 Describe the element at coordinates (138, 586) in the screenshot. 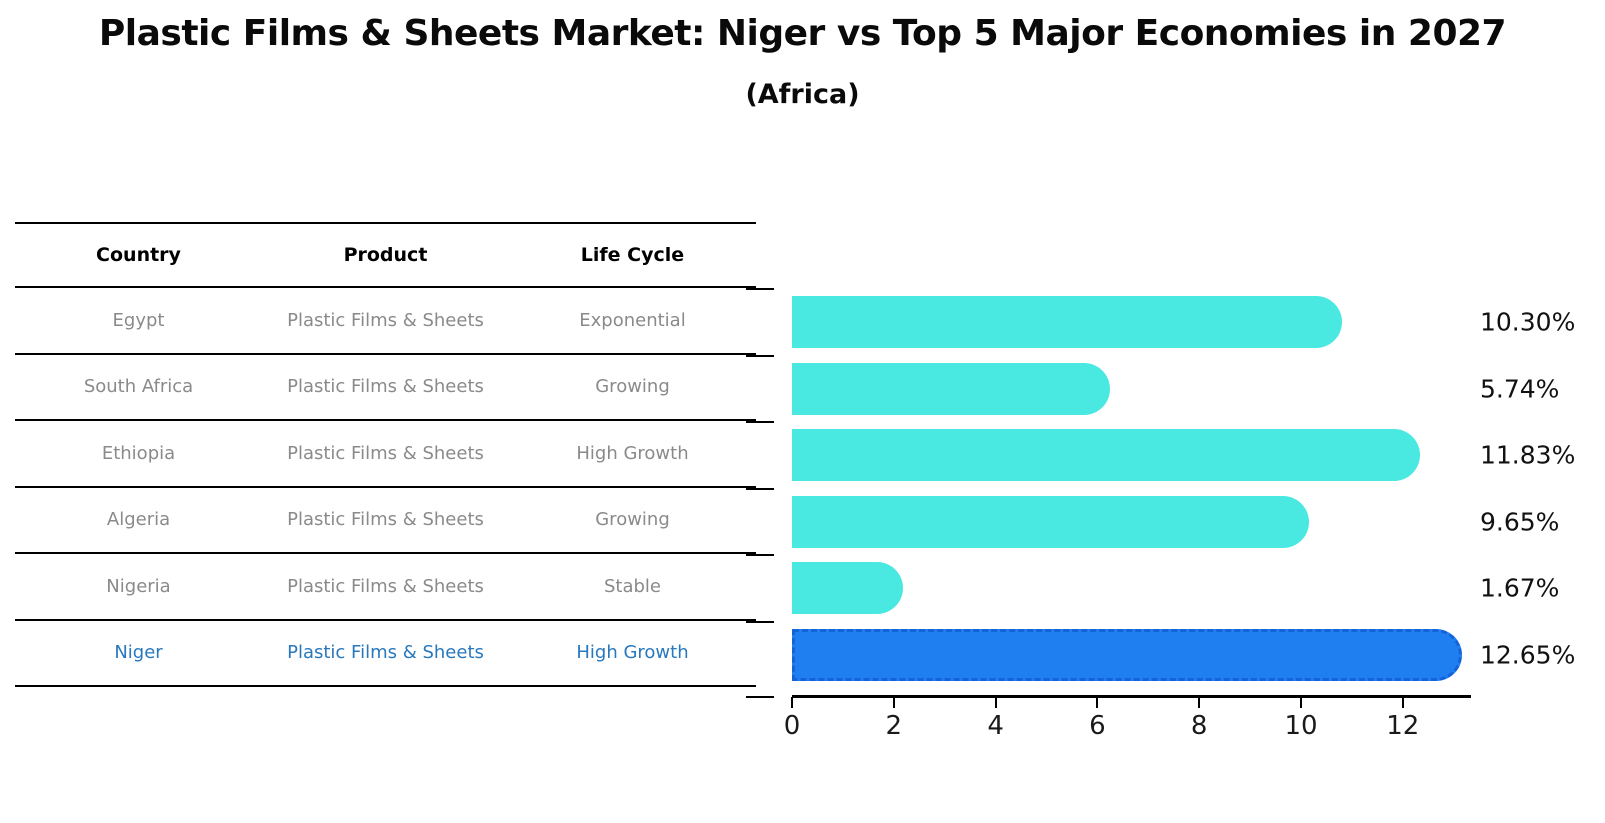

I see `cell-country: Nigeria` at that location.